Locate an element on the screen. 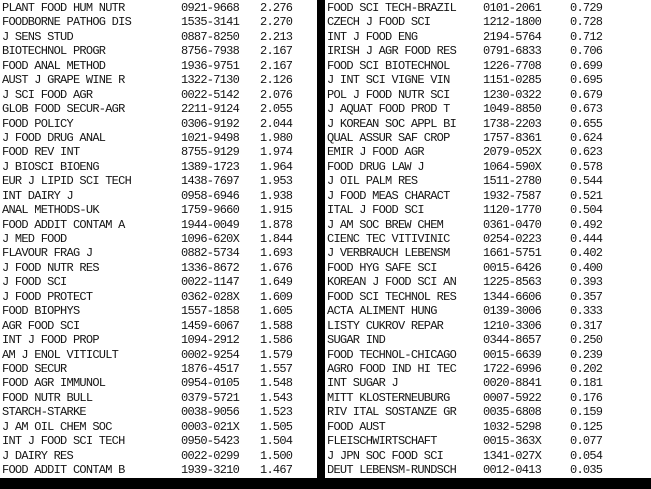  issn: 0887-8250 is located at coordinates (210, 36).